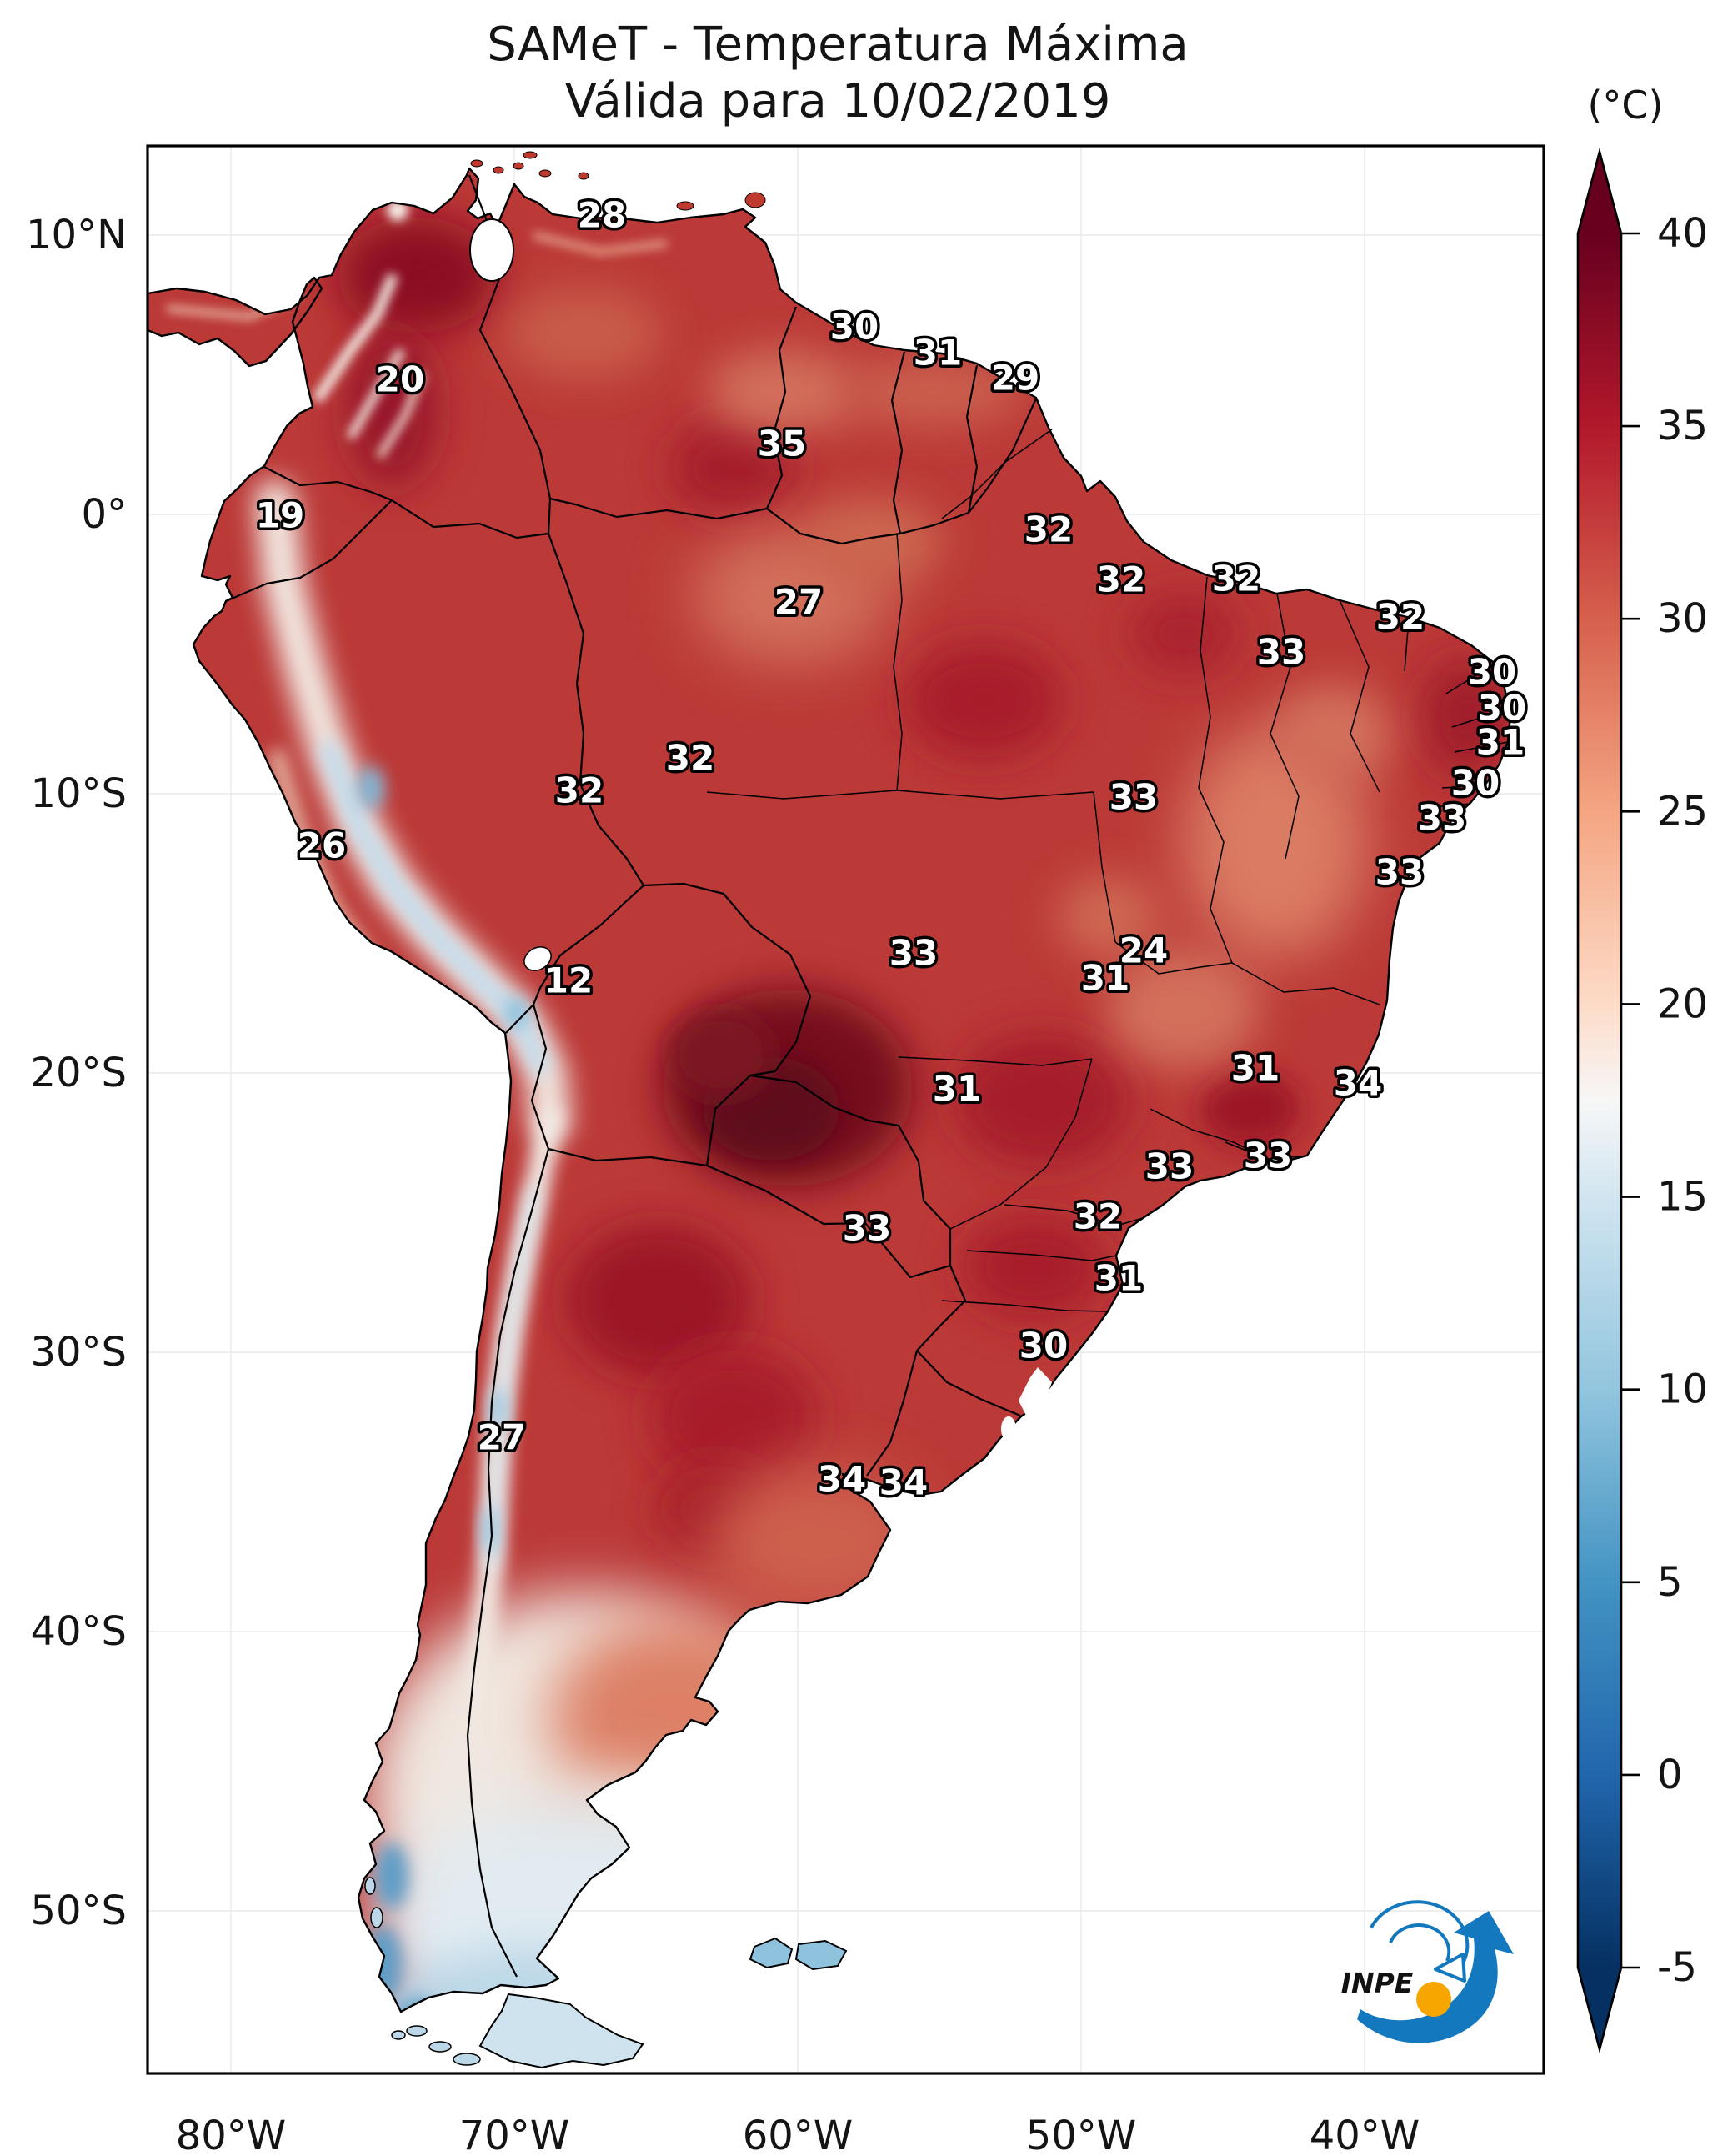 The height and width of the screenshot is (2156, 1723). What do you see at coordinates (322, 845) in the screenshot?
I see `temperature-value-label: 26` at bounding box center [322, 845].